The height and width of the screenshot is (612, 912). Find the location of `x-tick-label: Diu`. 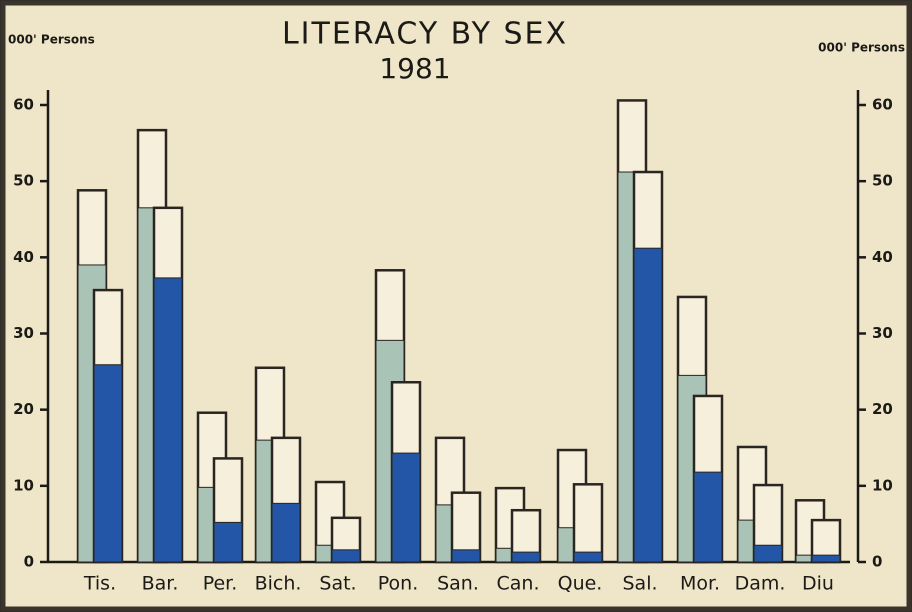

x-tick-label: Diu is located at coordinates (818, 584).